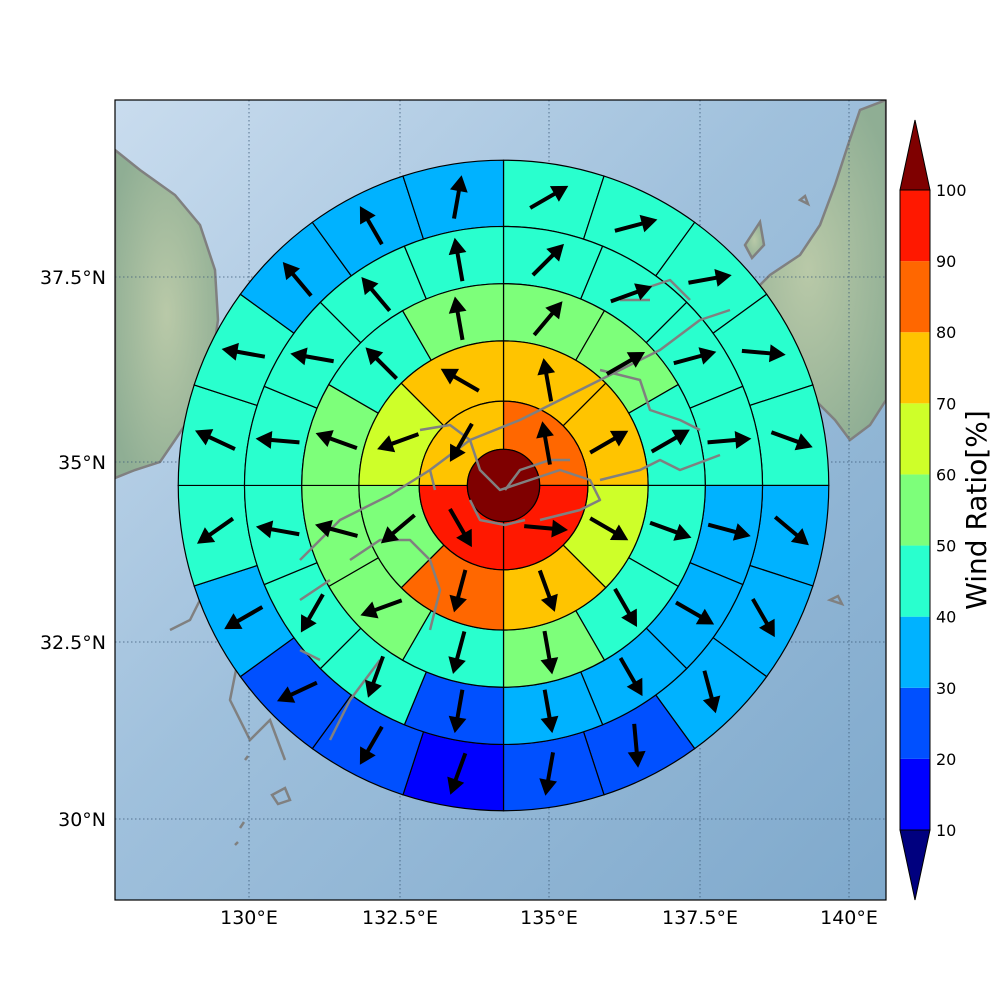  I want to click on rose-center, so click(503, 485).